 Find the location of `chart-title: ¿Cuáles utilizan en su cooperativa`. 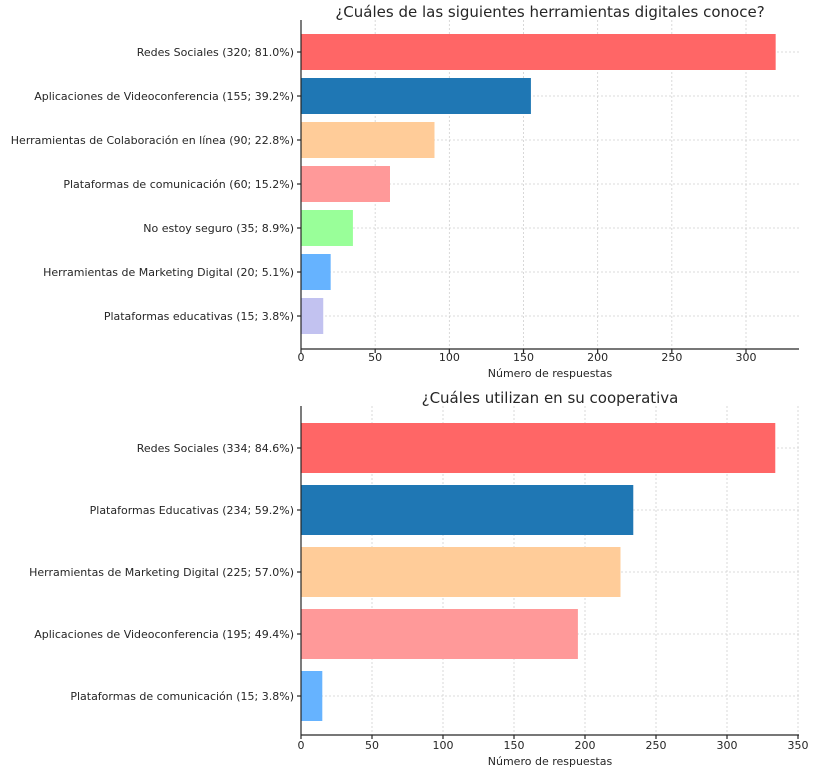

chart-title: ¿Cuáles utilizan en su cooperativa is located at coordinates (550, 398).